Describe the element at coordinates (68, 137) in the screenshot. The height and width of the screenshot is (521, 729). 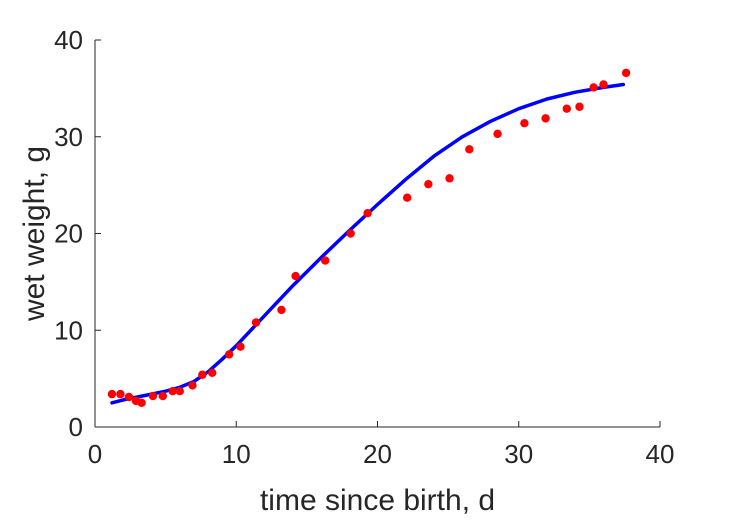
I see `y-tick-label: 30` at that location.